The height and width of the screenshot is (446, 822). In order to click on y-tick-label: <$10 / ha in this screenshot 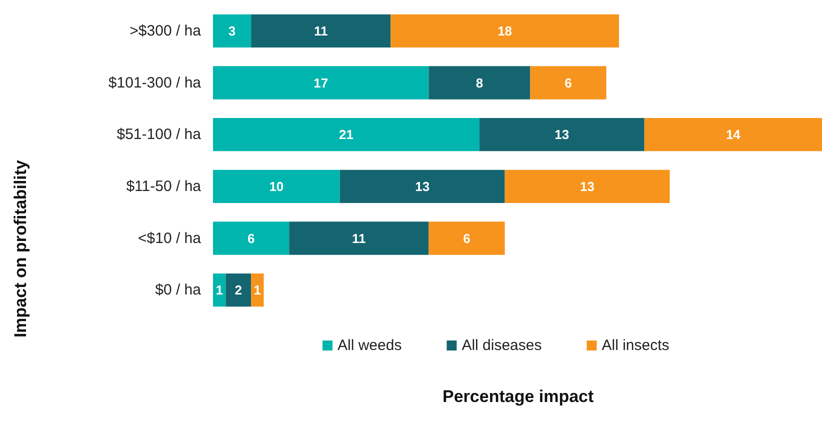, I will do `click(170, 238)`.